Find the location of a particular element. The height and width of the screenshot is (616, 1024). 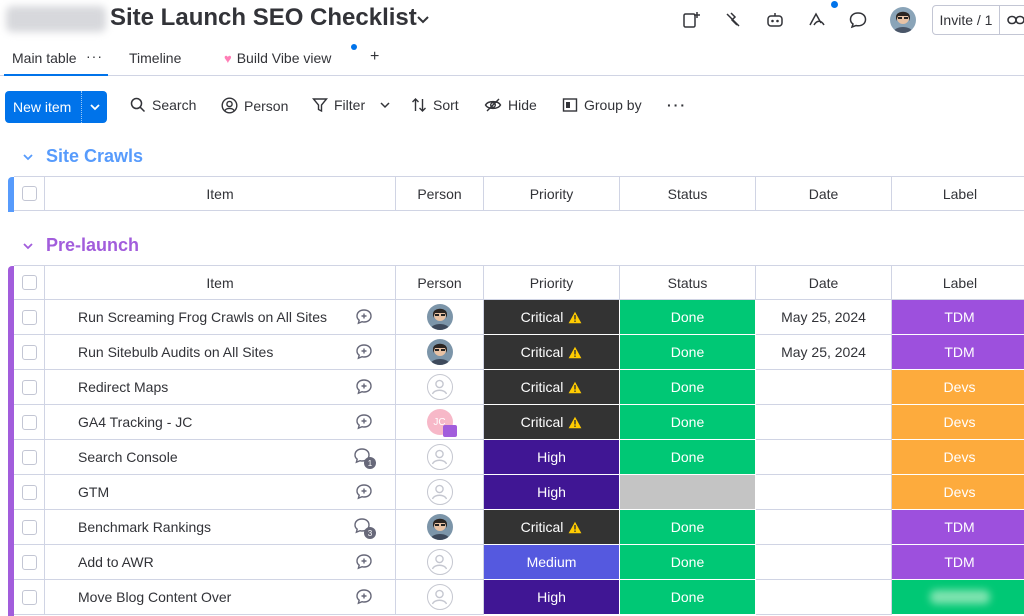

item-name: Add to AWR is located at coordinates (189, 562).